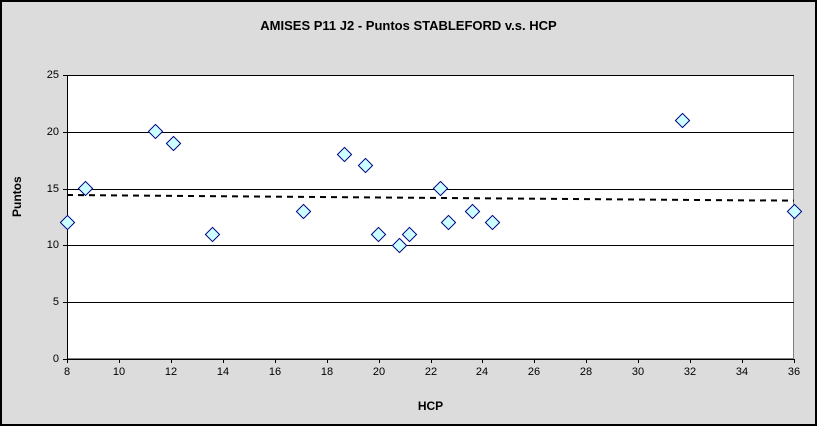 The height and width of the screenshot is (426, 817). What do you see at coordinates (794, 372) in the screenshot?
I see `x-tick-label: 36` at bounding box center [794, 372].